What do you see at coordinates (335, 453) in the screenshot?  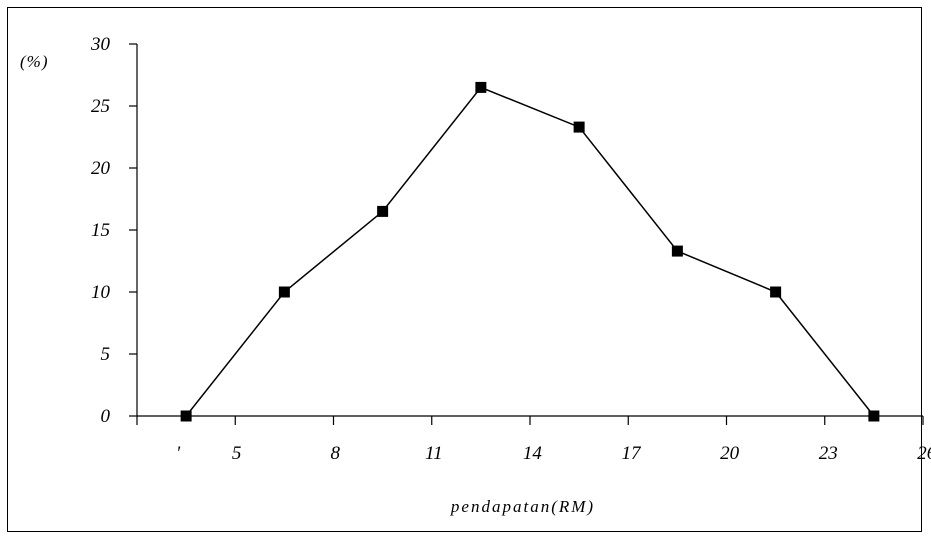 I see `x-tick-label: 8` at bounding box center [335, 453].